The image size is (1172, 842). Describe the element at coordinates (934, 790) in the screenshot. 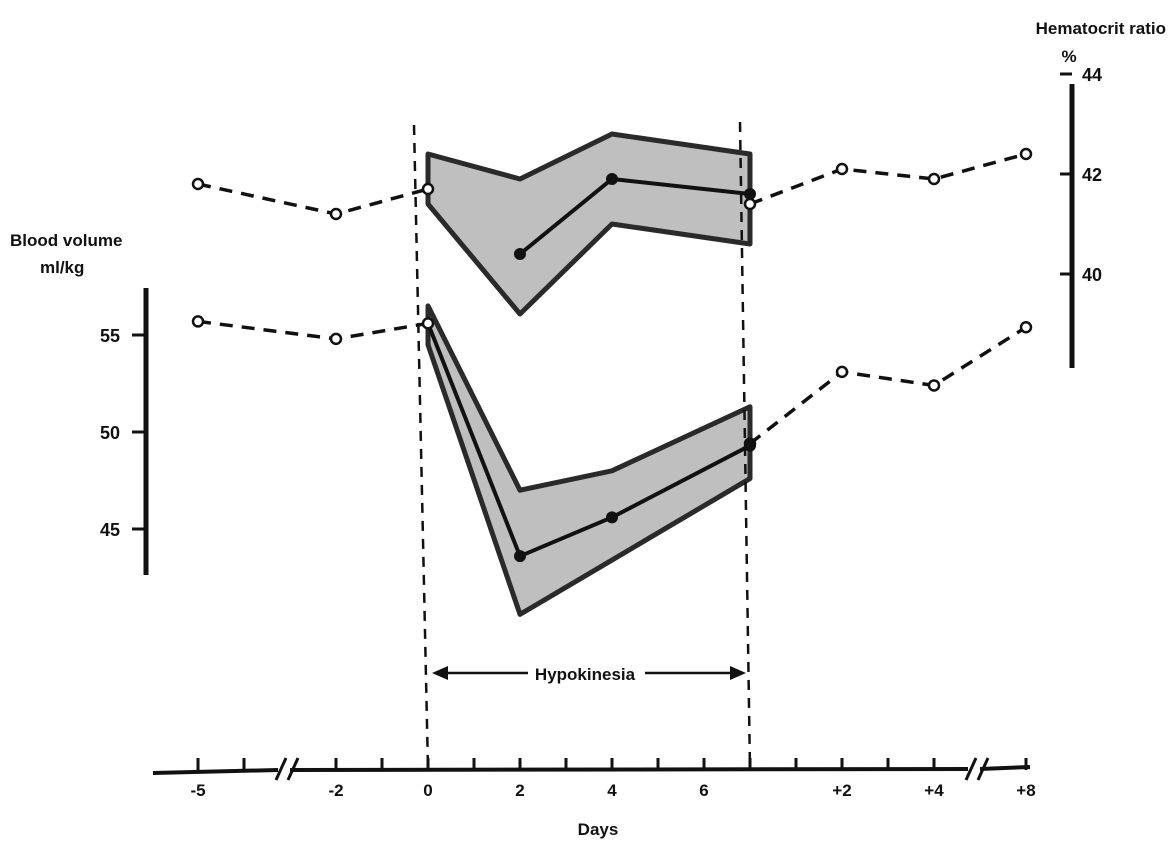

I see `x-axis-tick-label: +4` at that location.